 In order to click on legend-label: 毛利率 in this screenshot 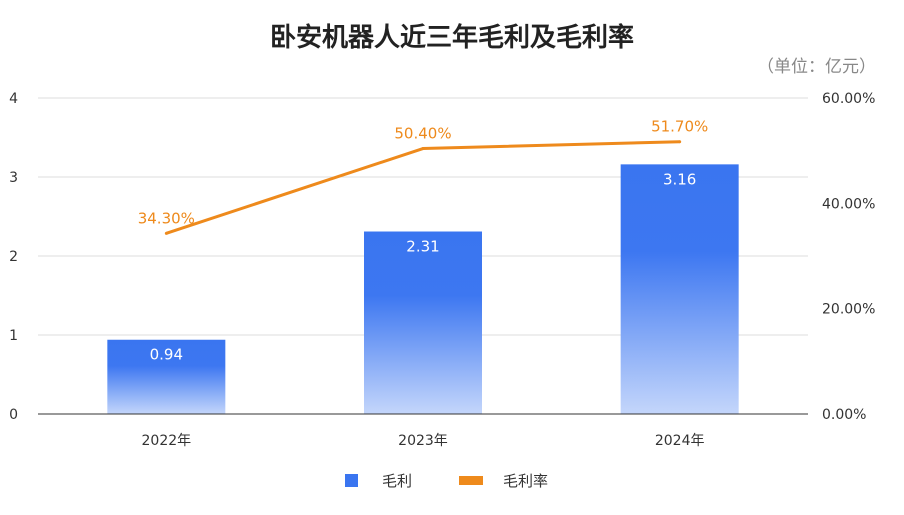, I will do `click(525, 481)`.